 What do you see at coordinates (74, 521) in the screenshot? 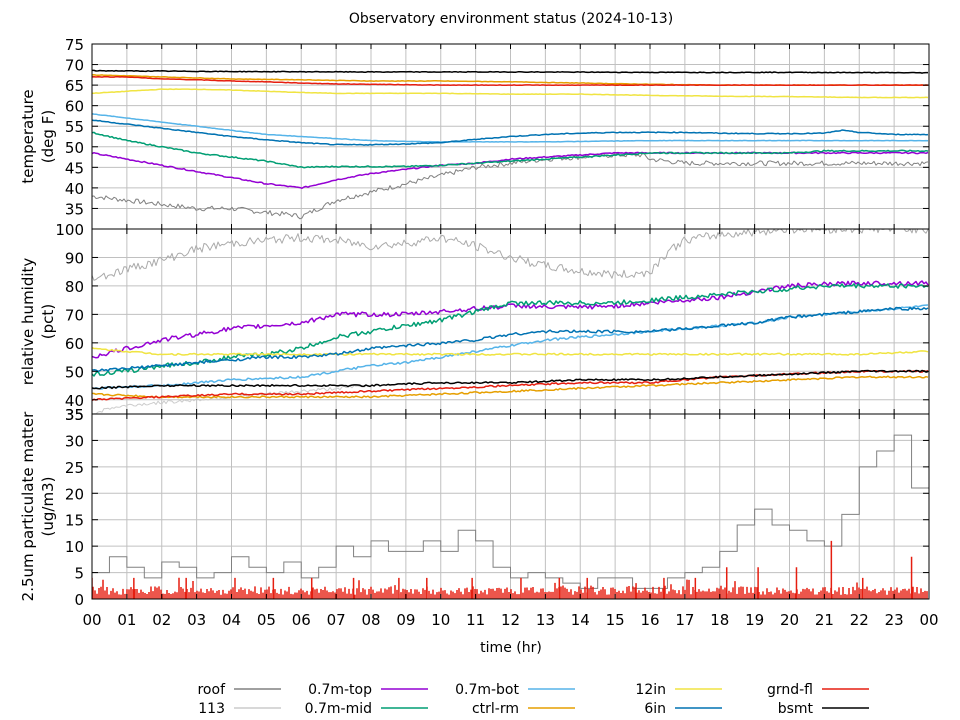
I see `y-tick-label: 15` at bounding box center [74, 521].